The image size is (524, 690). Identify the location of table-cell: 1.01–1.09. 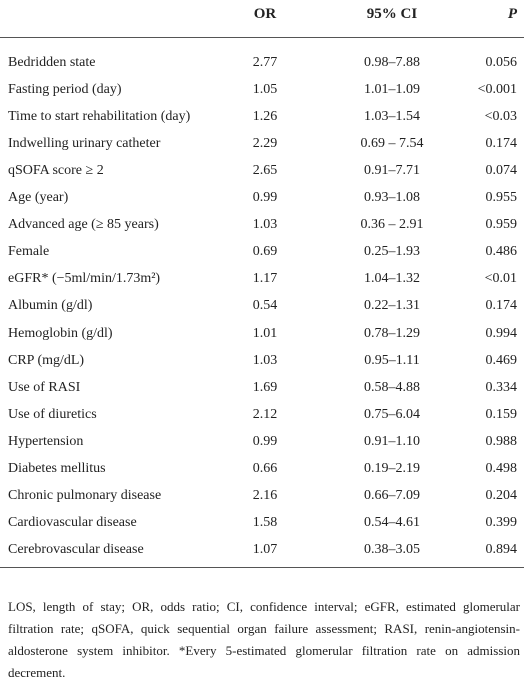
(392, 90).